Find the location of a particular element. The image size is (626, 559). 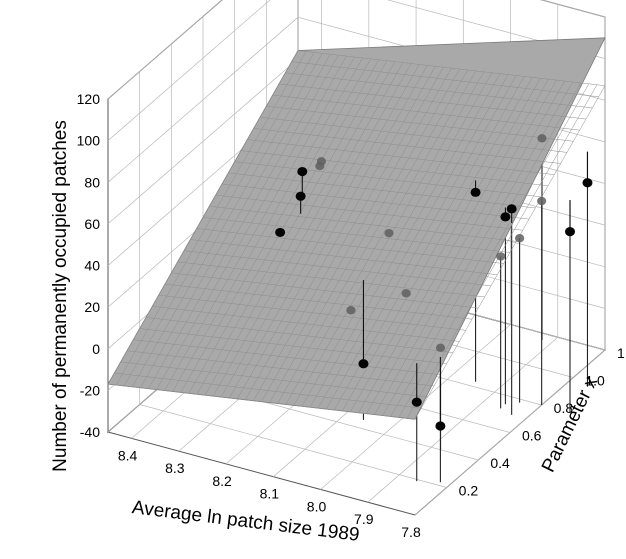

z-axis-title: Number of permanently occupied patches is located at coordinates (60, 296).